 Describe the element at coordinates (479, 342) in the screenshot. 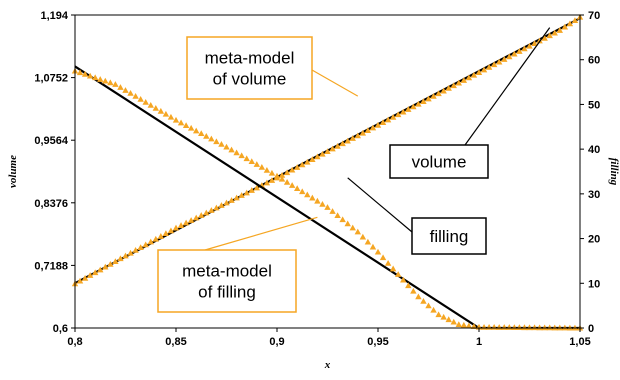

I see `x-tick-label: 1` at that location.